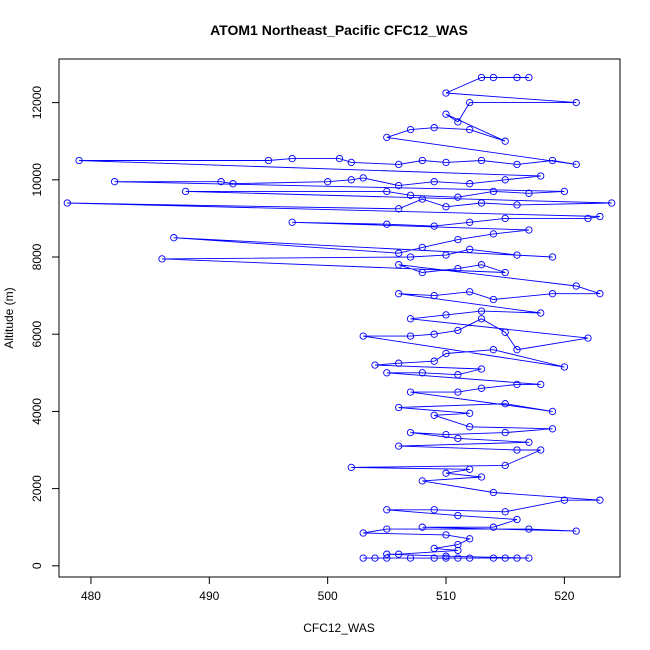 Image resolution: width=650 pixels, height=650 pixels. I want to click on x-axis-label: CFC12_WAS, so click(339, 628).